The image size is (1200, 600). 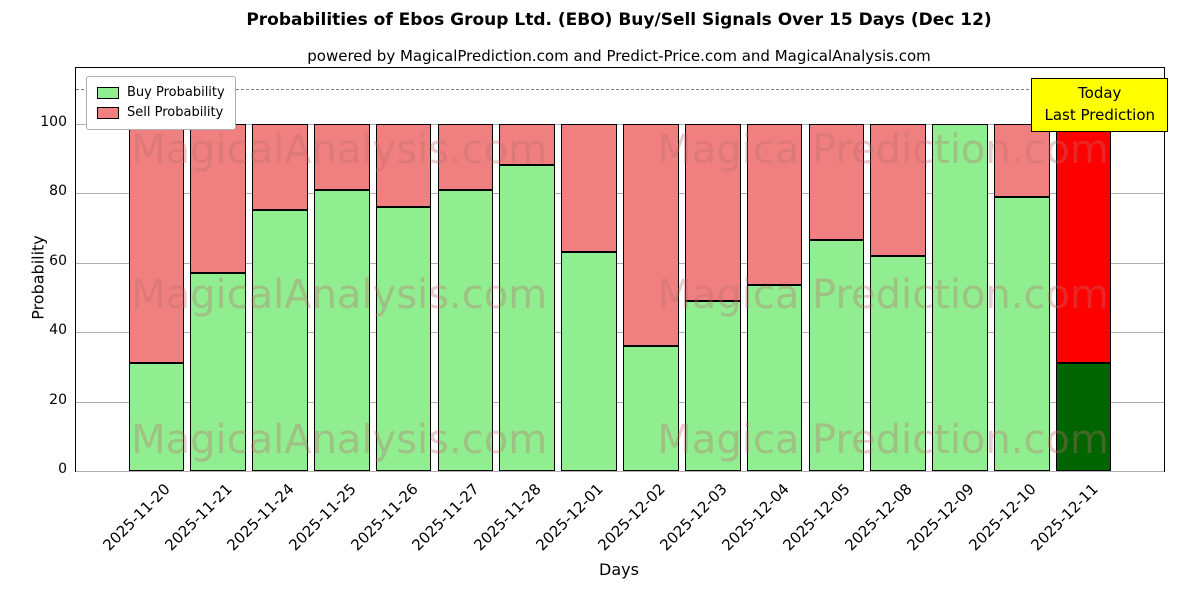 I want to click on legend-buy-swatch, so click(x=108, y=93).